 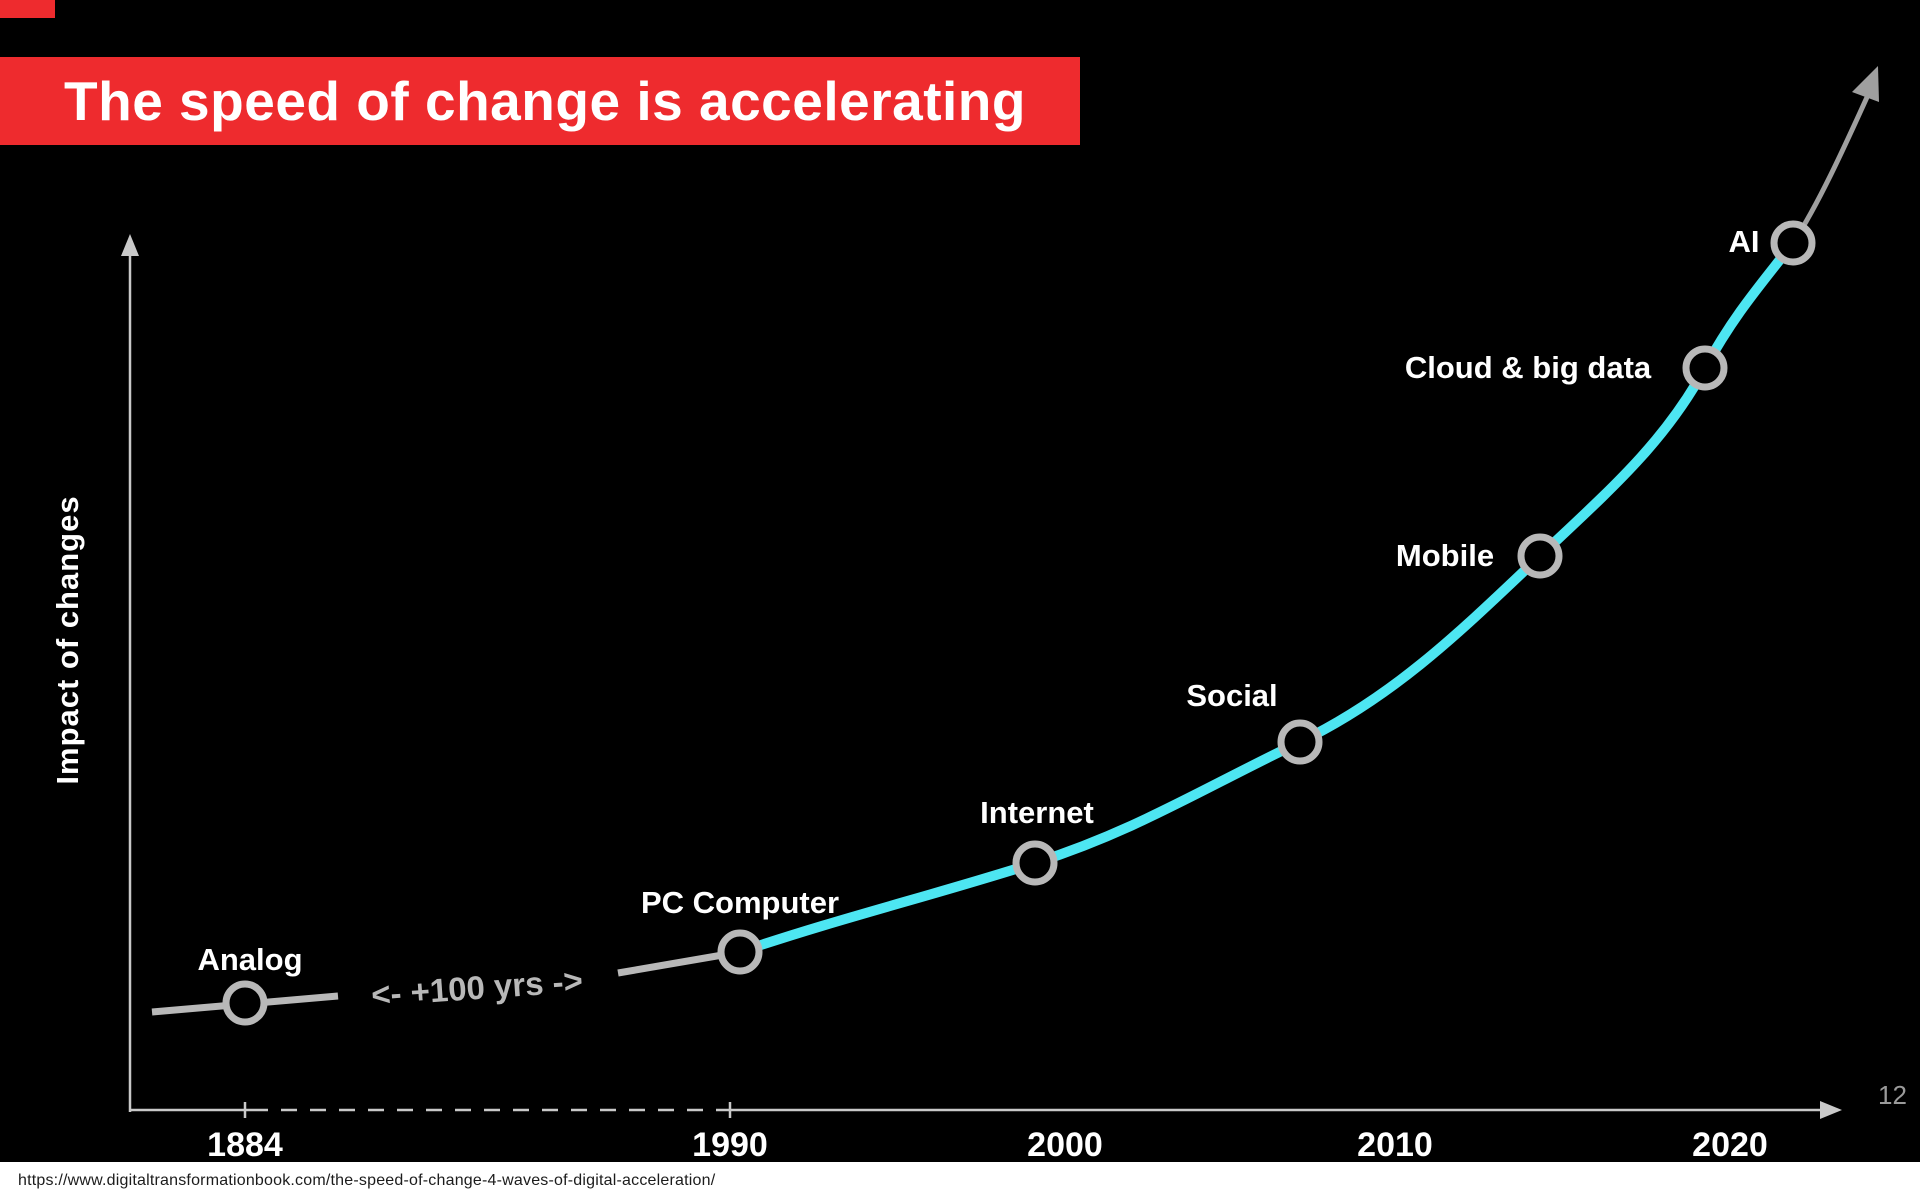 What do you see at coordinates (730, 1145) in the screenshot?
I see `x-tick-label-1990: 1990` at bounding box center [730, 1145].